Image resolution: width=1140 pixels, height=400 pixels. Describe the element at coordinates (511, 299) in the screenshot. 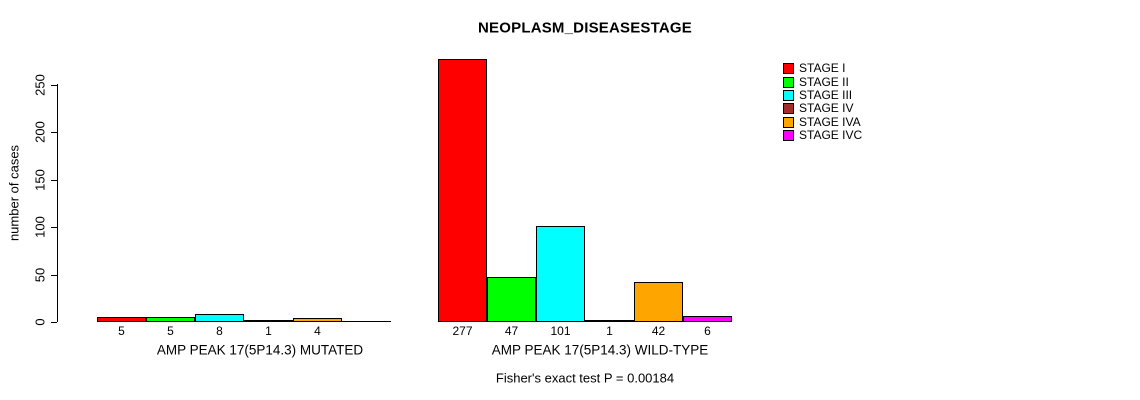

I see `bar-stage-ii-wild-type` at that location.